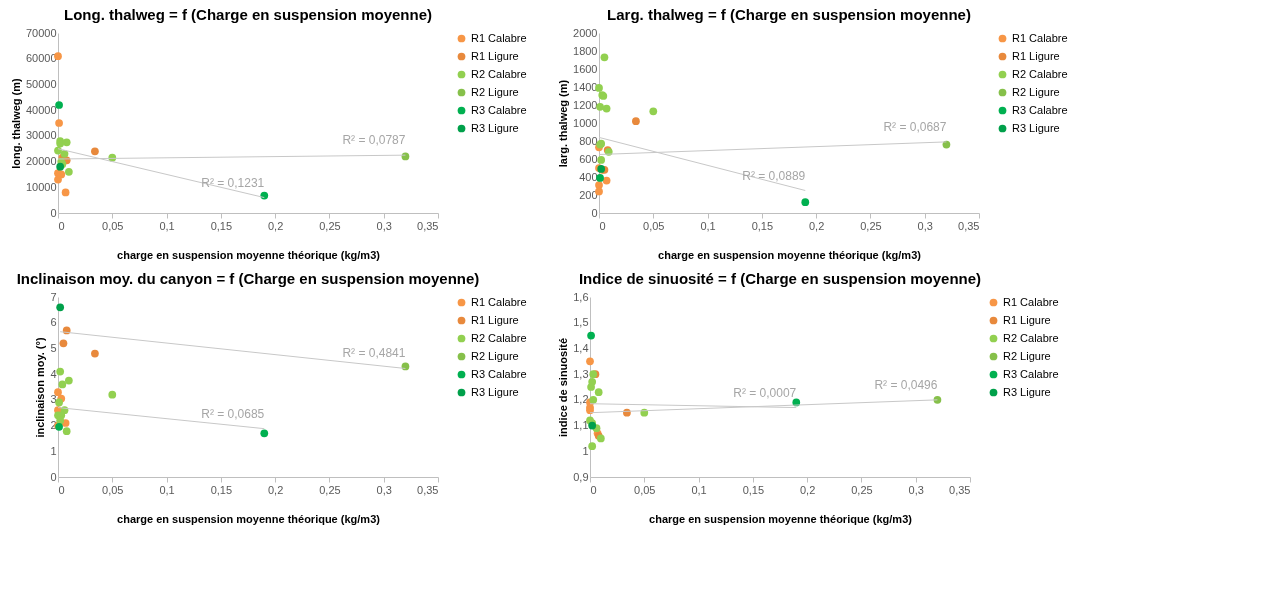 The height and width of the screenshot is (594, 1280). Describe the element at coordinates (581, 425) in the screenshot. I see `y-tick-label: 1,1` at that location.